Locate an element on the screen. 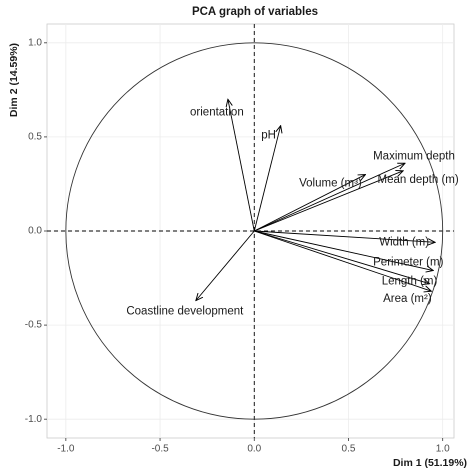  y-tick-label: 1.0 is located at coordinates (35, 42).